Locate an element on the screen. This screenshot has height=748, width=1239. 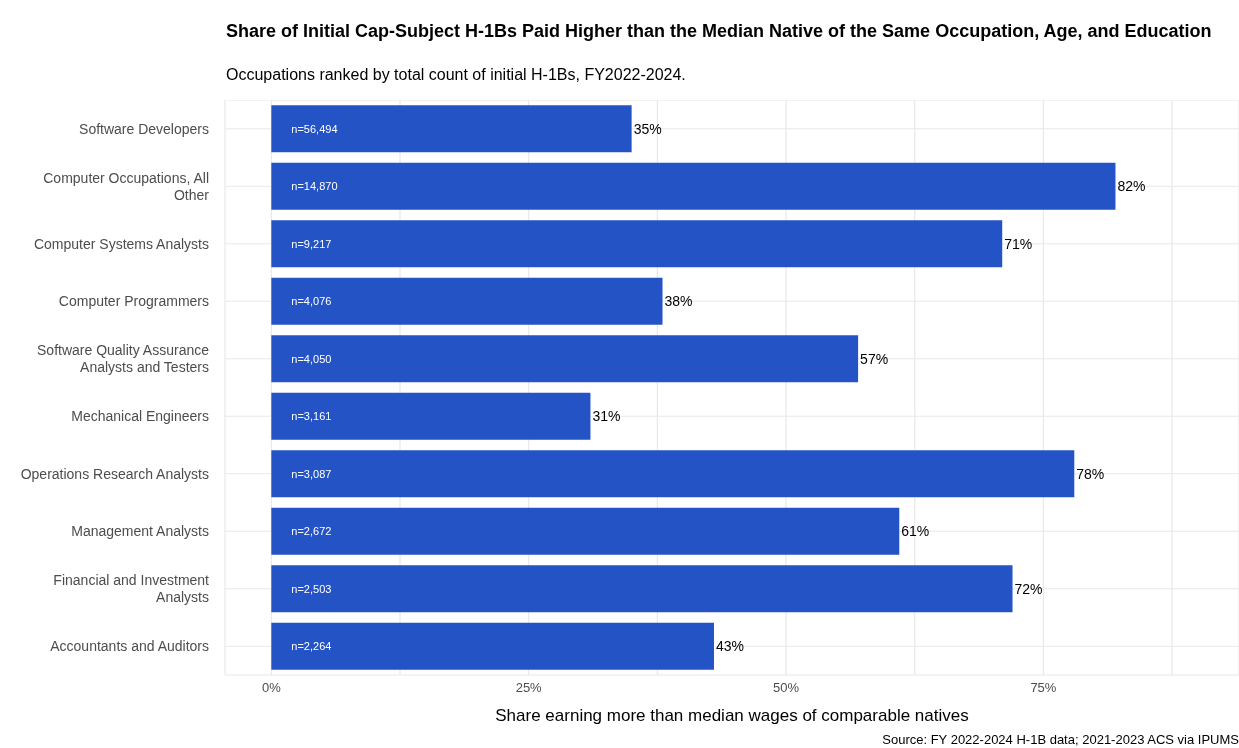
data-label: 57% is located at coordinates (874, 358).